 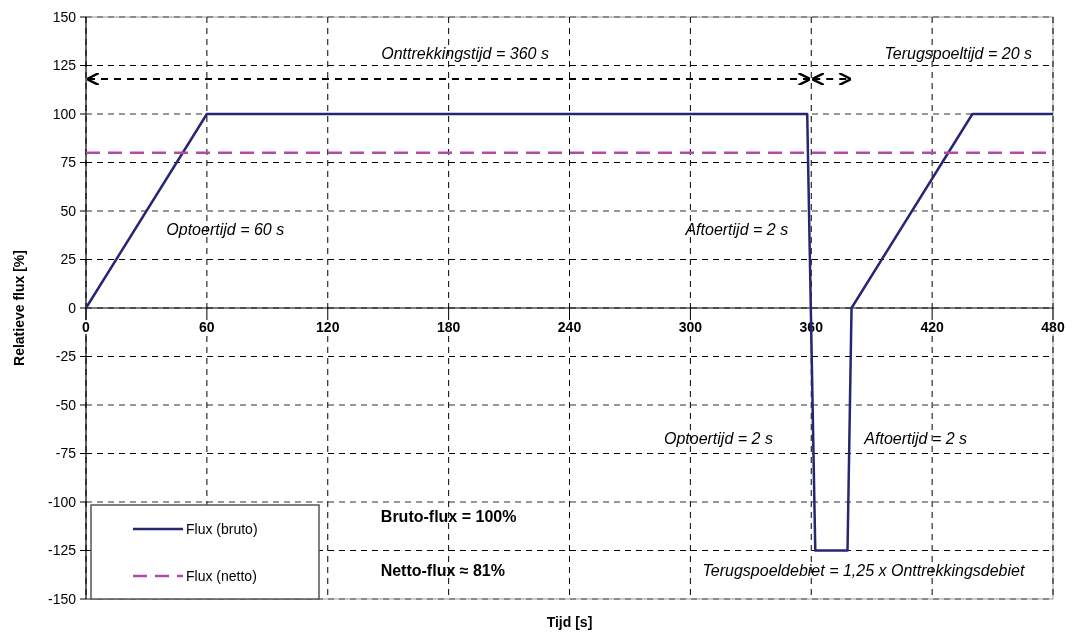 What do you see at coordinates (328, 327) in the screenshot?
I see `x-tick-label: 120` at bounding box center [328, 327].